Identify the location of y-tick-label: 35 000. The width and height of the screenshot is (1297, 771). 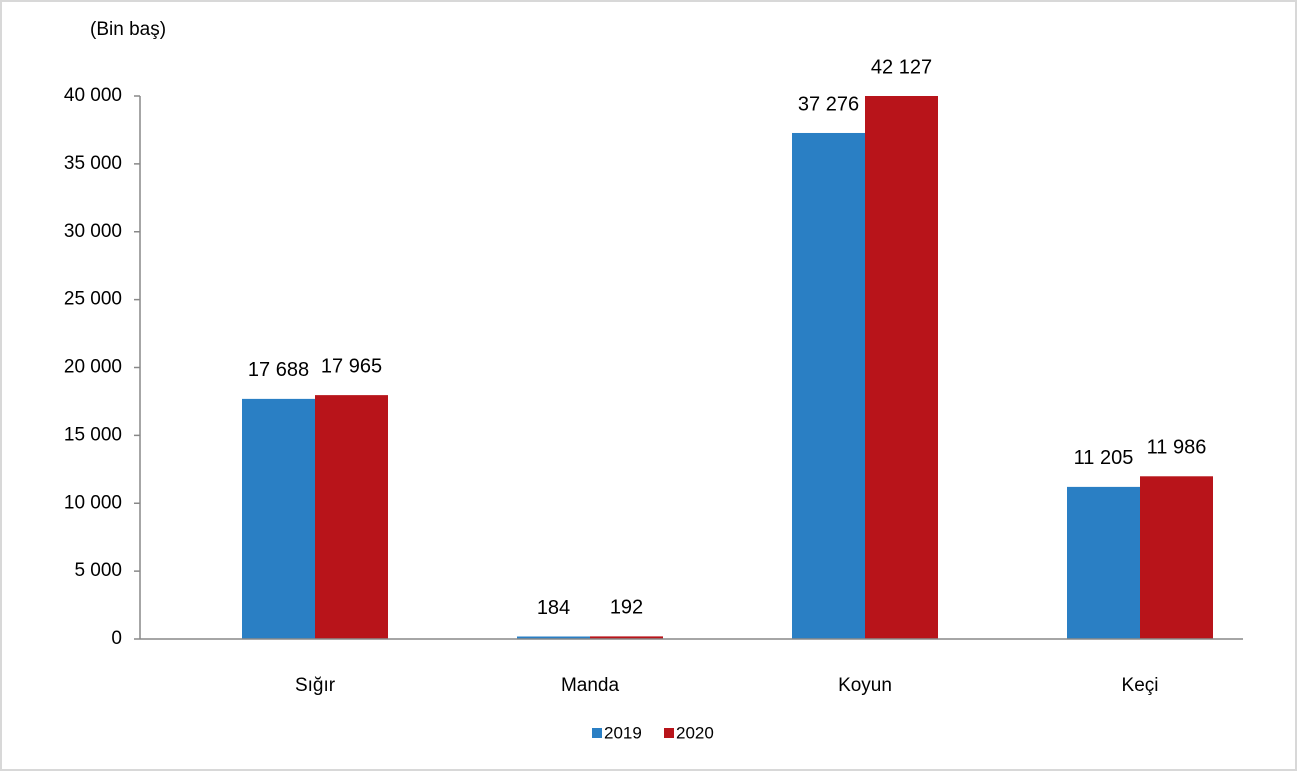
(93, 163).